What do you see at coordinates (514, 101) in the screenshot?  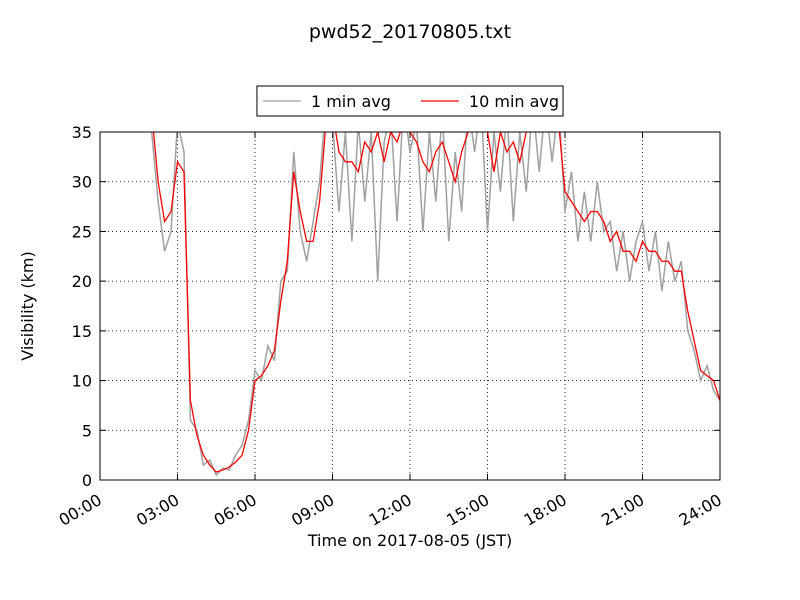 I see `legend-label: 10 min avg` at bounding box center [514, 101].